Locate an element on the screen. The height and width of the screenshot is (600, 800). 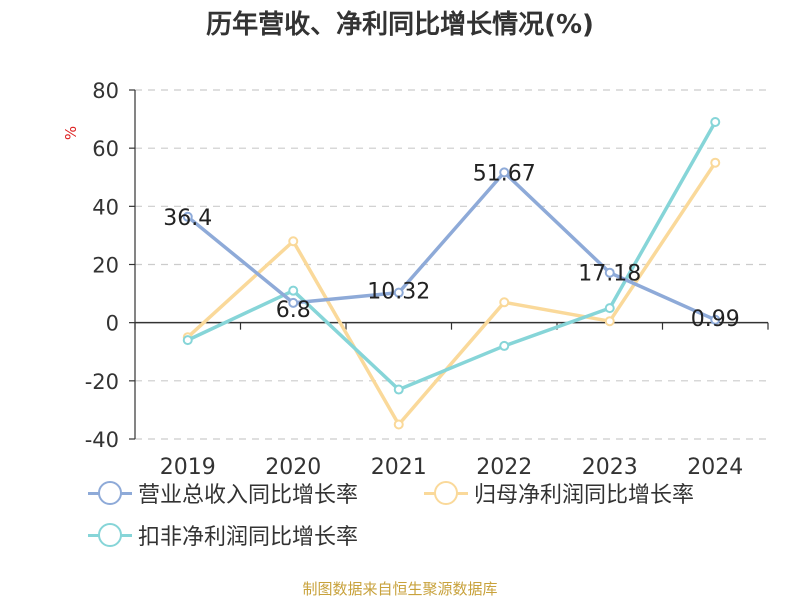
legend-symbol-net-profit is located at coordinates (446, 493).